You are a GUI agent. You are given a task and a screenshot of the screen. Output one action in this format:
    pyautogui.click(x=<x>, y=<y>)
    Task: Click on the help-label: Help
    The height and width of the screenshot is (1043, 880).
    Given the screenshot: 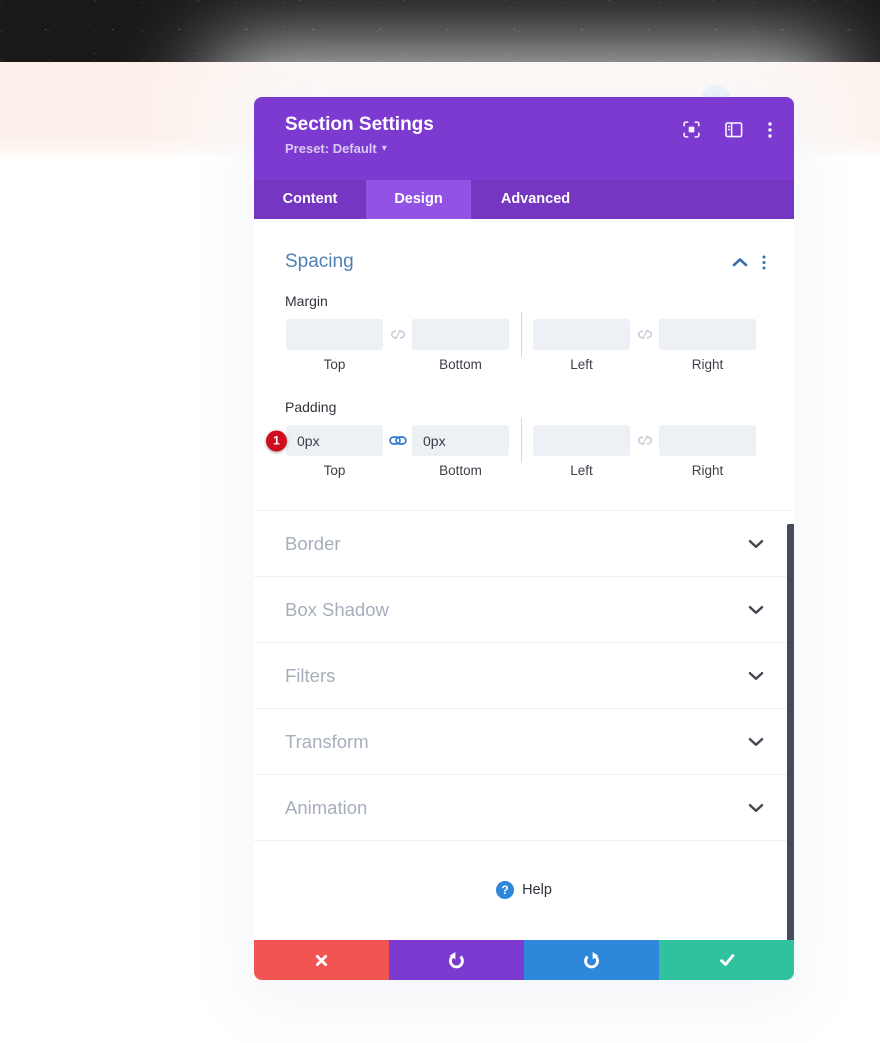 What is the action you would take?
    pyautogui.click(x=537, y=890)
    